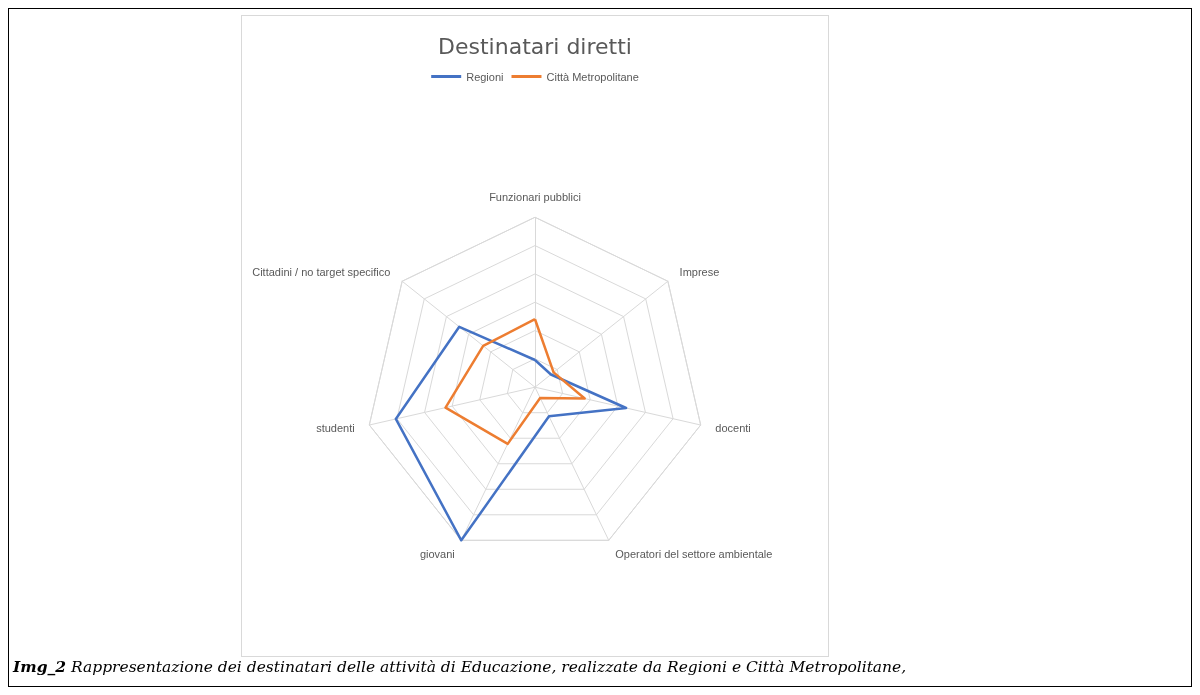  I want to click on text: Img_2 Rappresentazione dei destinatari delle attività di Educazione, realizzate da Regioni e Città Metropolitane,, so click(460, 666).